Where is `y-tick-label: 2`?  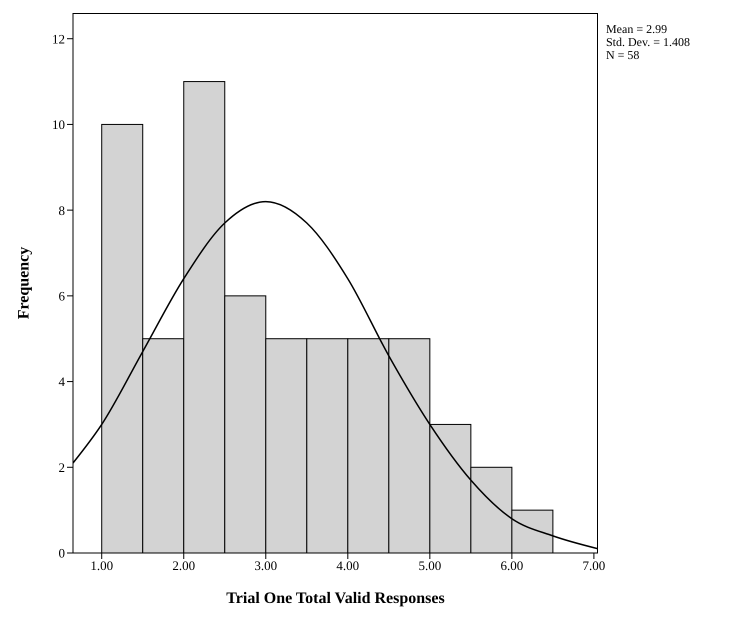 y-tick-label: 2 is located at coordinates (61, 467).